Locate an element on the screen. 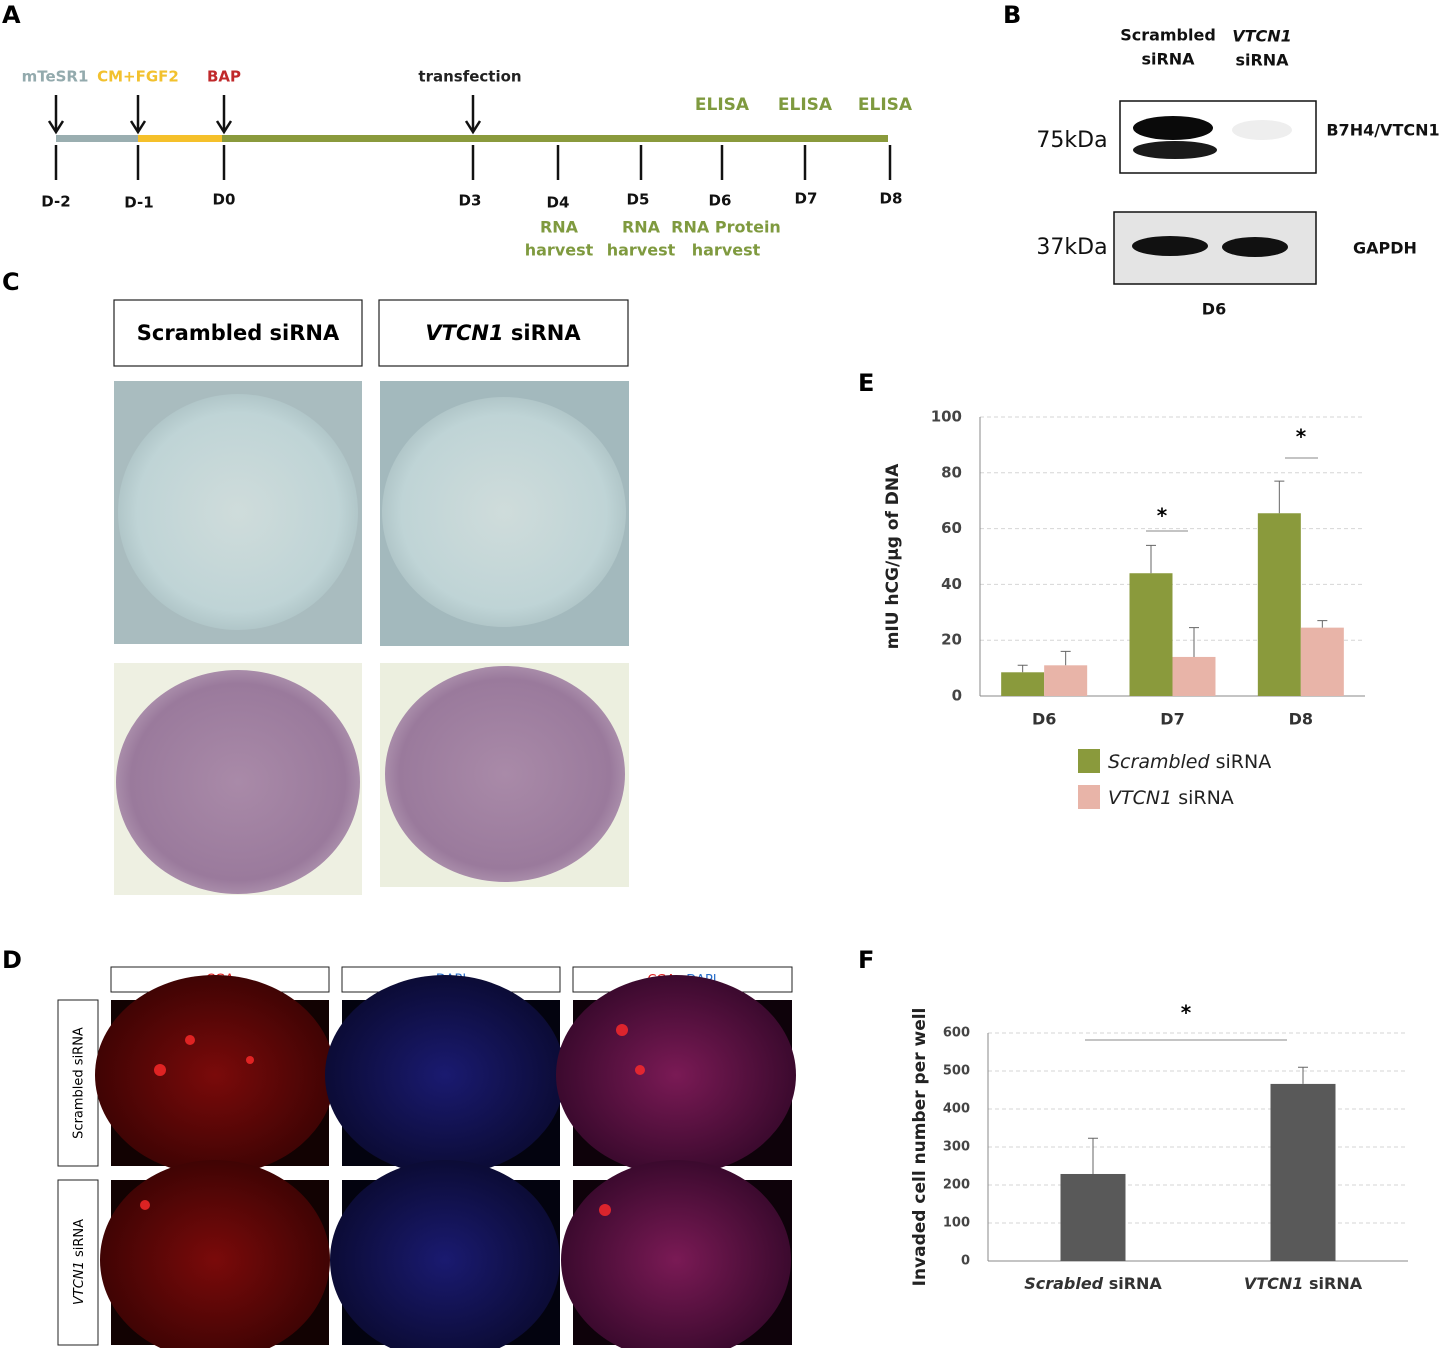 This screenshot has width=1440, height=1353. y-tick-label: 200 is located at coordinates (956, 1185).